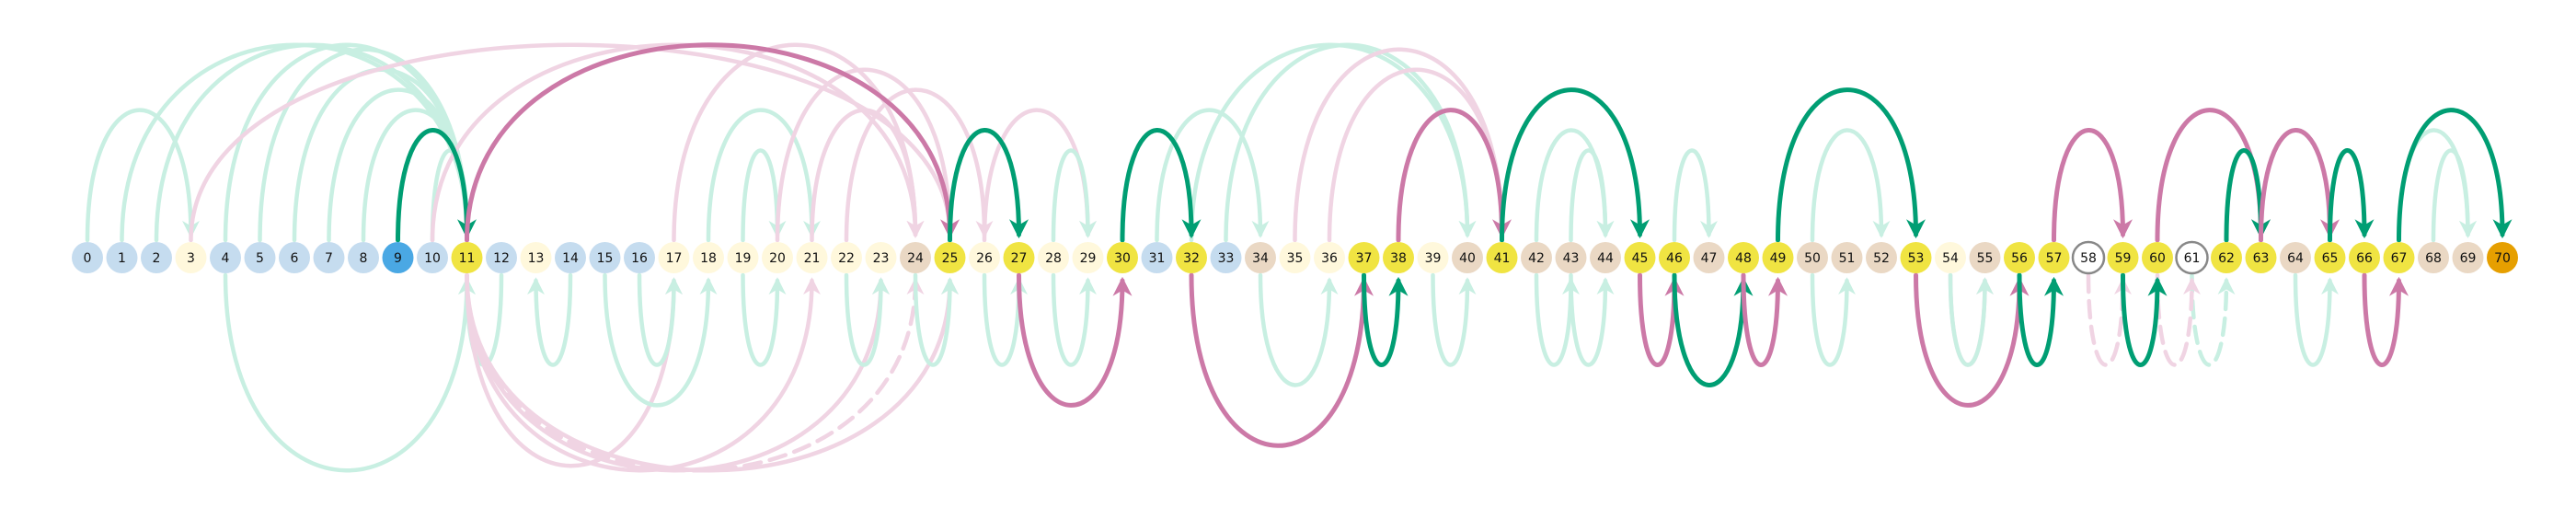  I want to click on node-label: 13, so click(536, 258).